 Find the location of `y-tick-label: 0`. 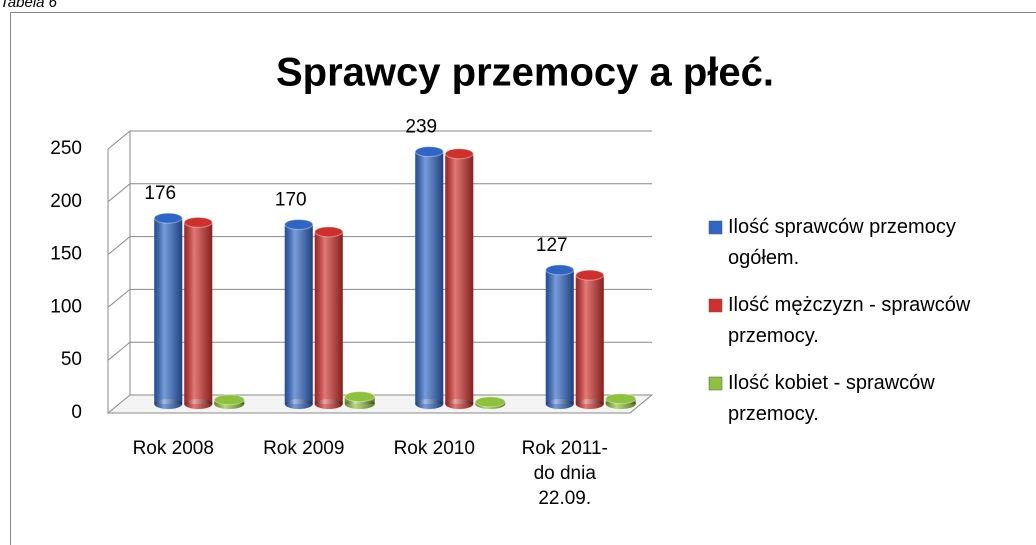

y-tick-label: 0 is located at coordinates (76, 412).